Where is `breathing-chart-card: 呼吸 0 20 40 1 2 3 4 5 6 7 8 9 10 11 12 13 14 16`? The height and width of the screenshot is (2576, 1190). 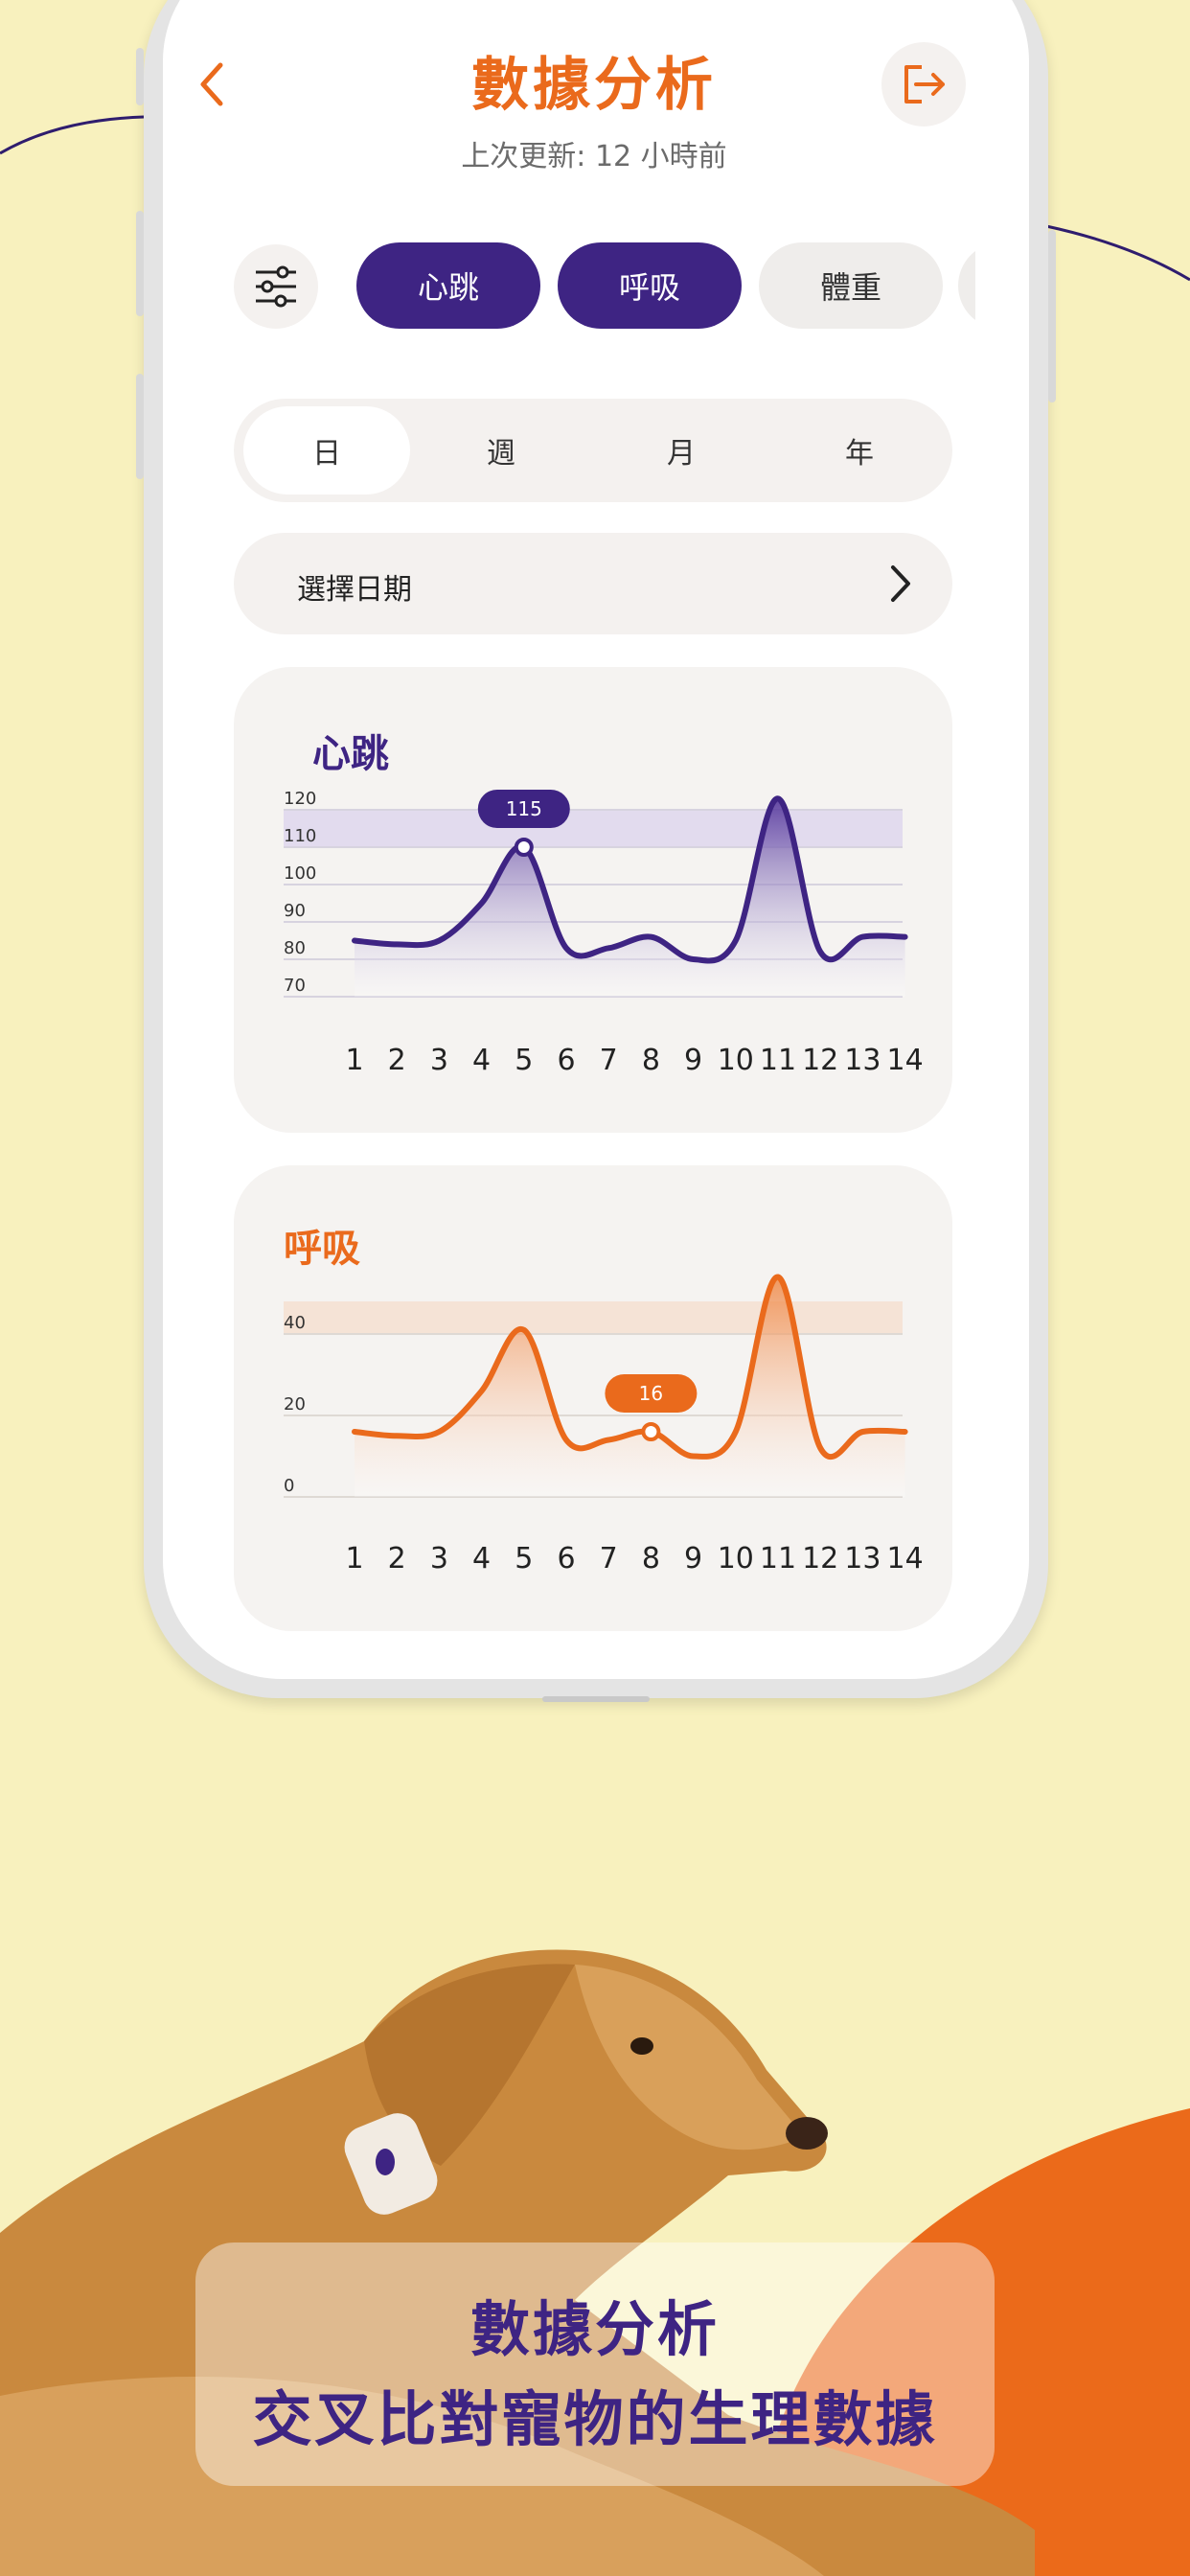
breathing-chart-card: 呼吸 0 20 40 1 2 3 4 5 6 7 8 9 10 11 12 13 14 16 is located at coordinates (593, 1398).